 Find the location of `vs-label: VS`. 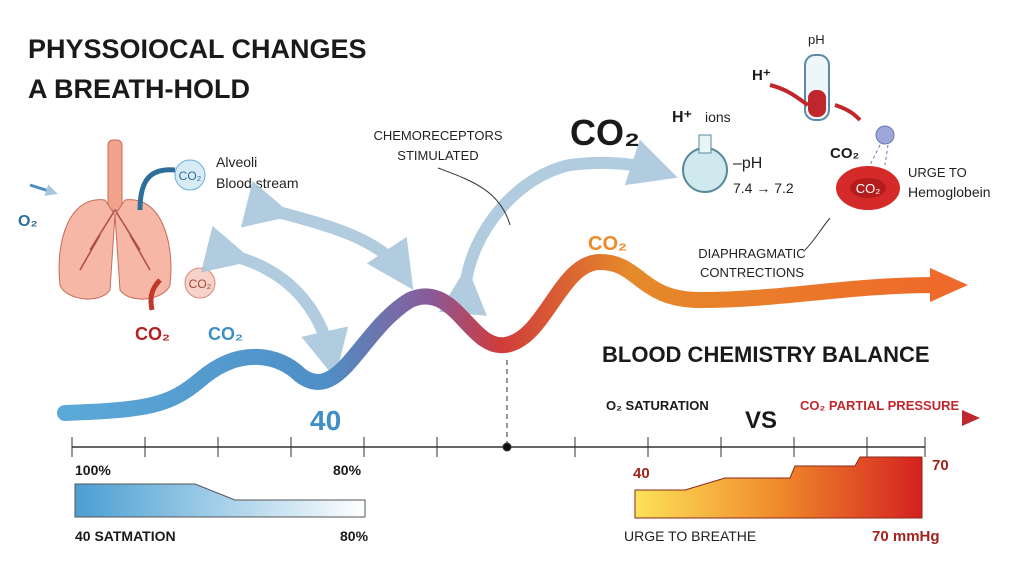

vs-label: VS is located at coordinates (761, 420).